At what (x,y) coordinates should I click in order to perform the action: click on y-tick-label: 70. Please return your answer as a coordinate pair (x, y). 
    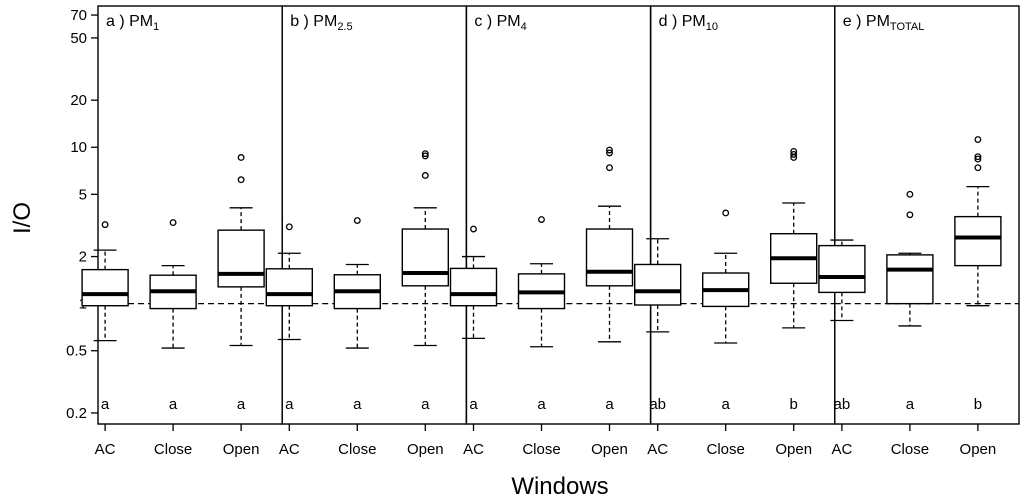
    Looking at the image, I should click on (78, 15).